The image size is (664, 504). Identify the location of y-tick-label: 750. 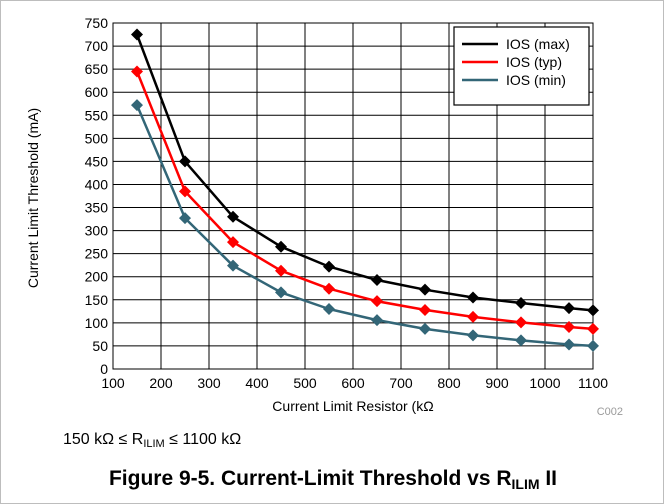
(97, 23).